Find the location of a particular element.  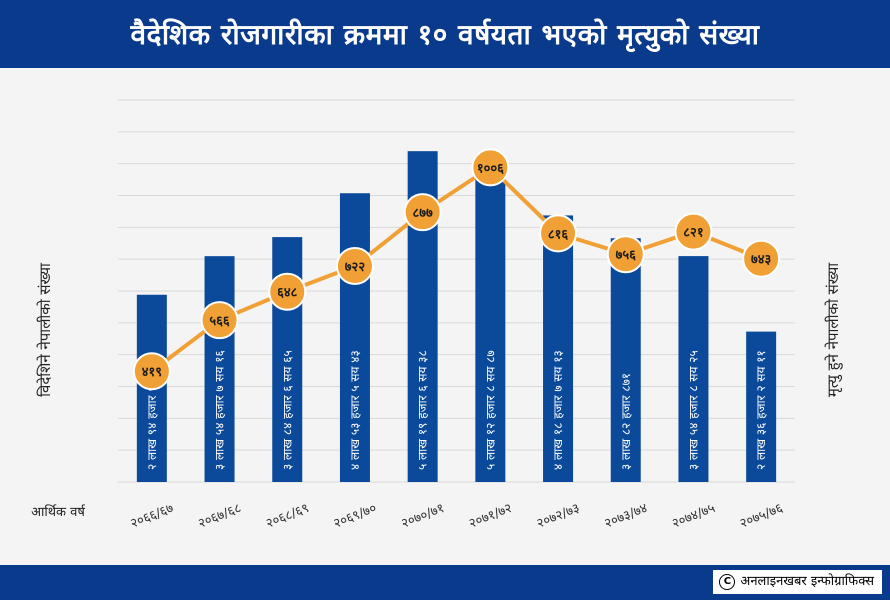

x-tick-label: २०६८/६९ is located at coordinates (287, 516).